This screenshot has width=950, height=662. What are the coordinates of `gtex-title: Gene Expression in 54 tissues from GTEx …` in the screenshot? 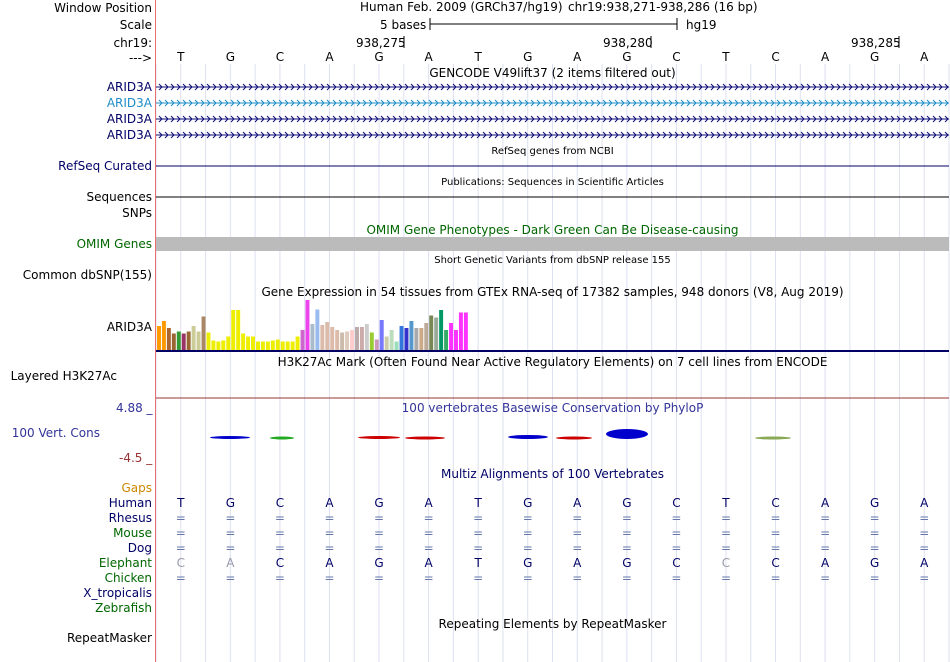 It's located at (552, 292).